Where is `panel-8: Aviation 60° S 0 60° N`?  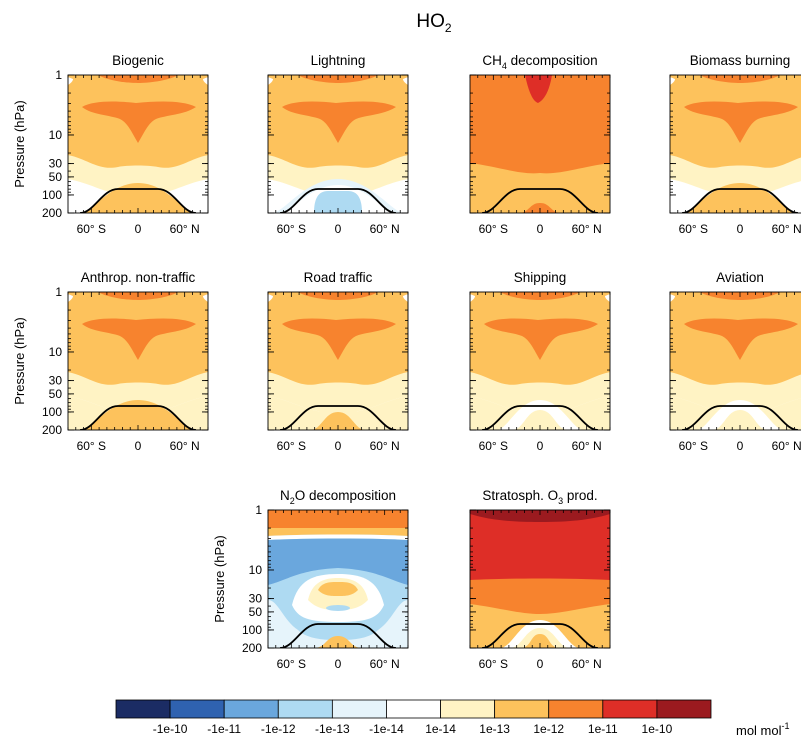 panel-8: Aviation 60° S 0 60° N is located at coordinates (735, 361).